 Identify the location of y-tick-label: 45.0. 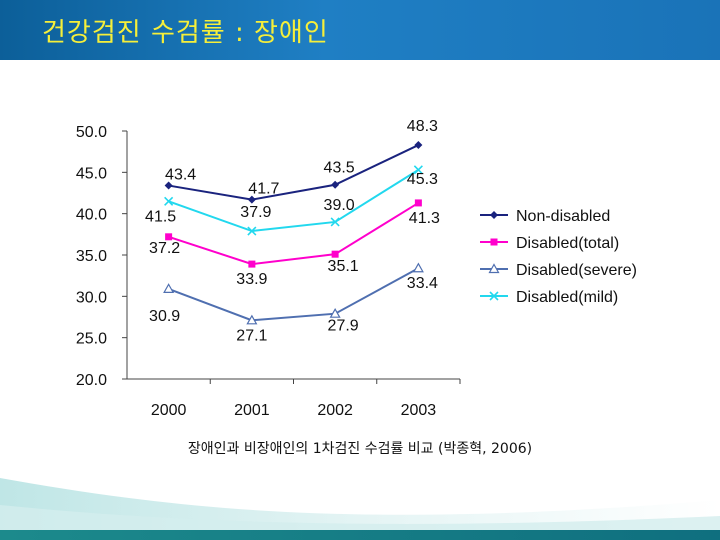
(91, 173).